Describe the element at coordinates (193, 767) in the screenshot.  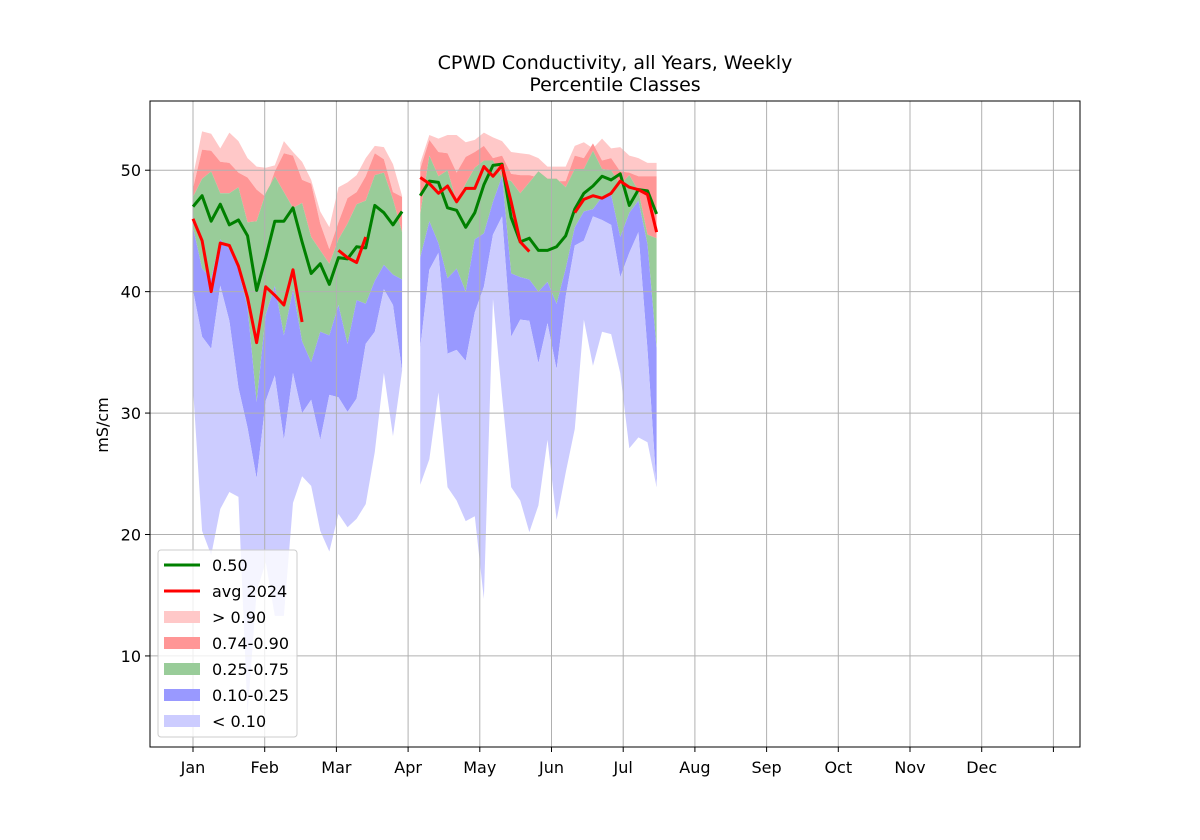
I see `x-tick-label: Jan` at that location.